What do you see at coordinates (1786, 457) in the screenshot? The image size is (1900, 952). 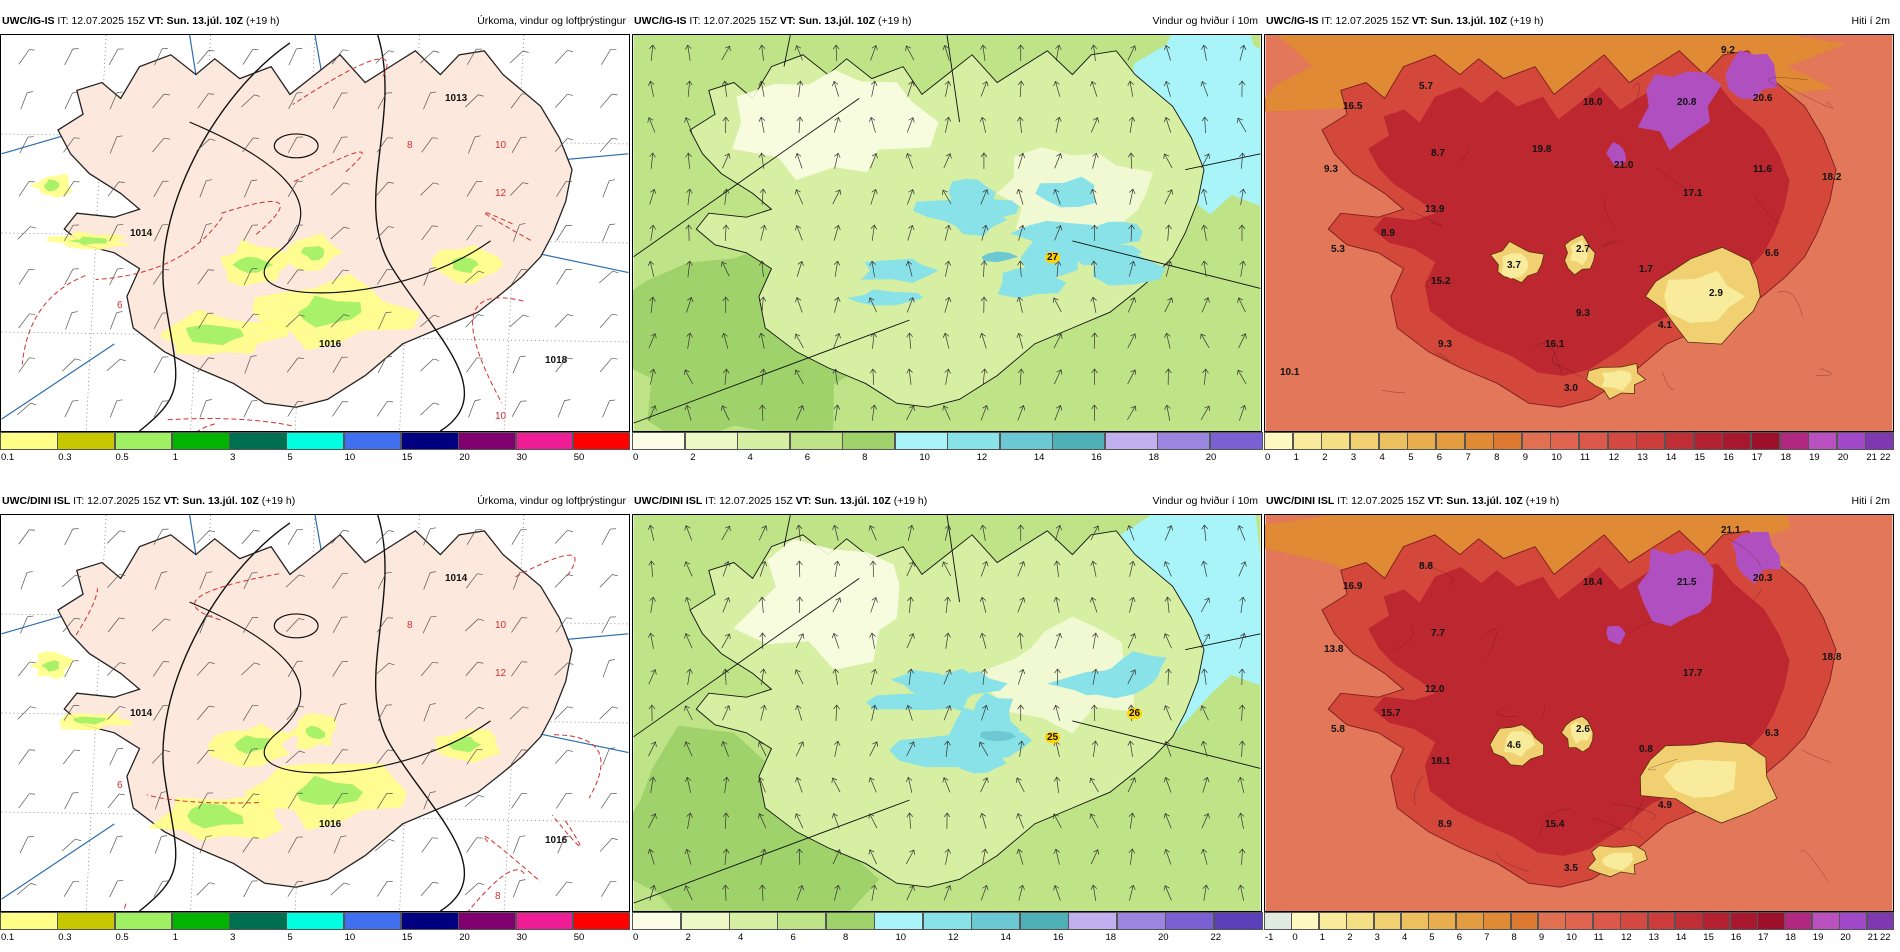 I see `colorbar-tick-label: 18` at bounding box center [1786, 457].